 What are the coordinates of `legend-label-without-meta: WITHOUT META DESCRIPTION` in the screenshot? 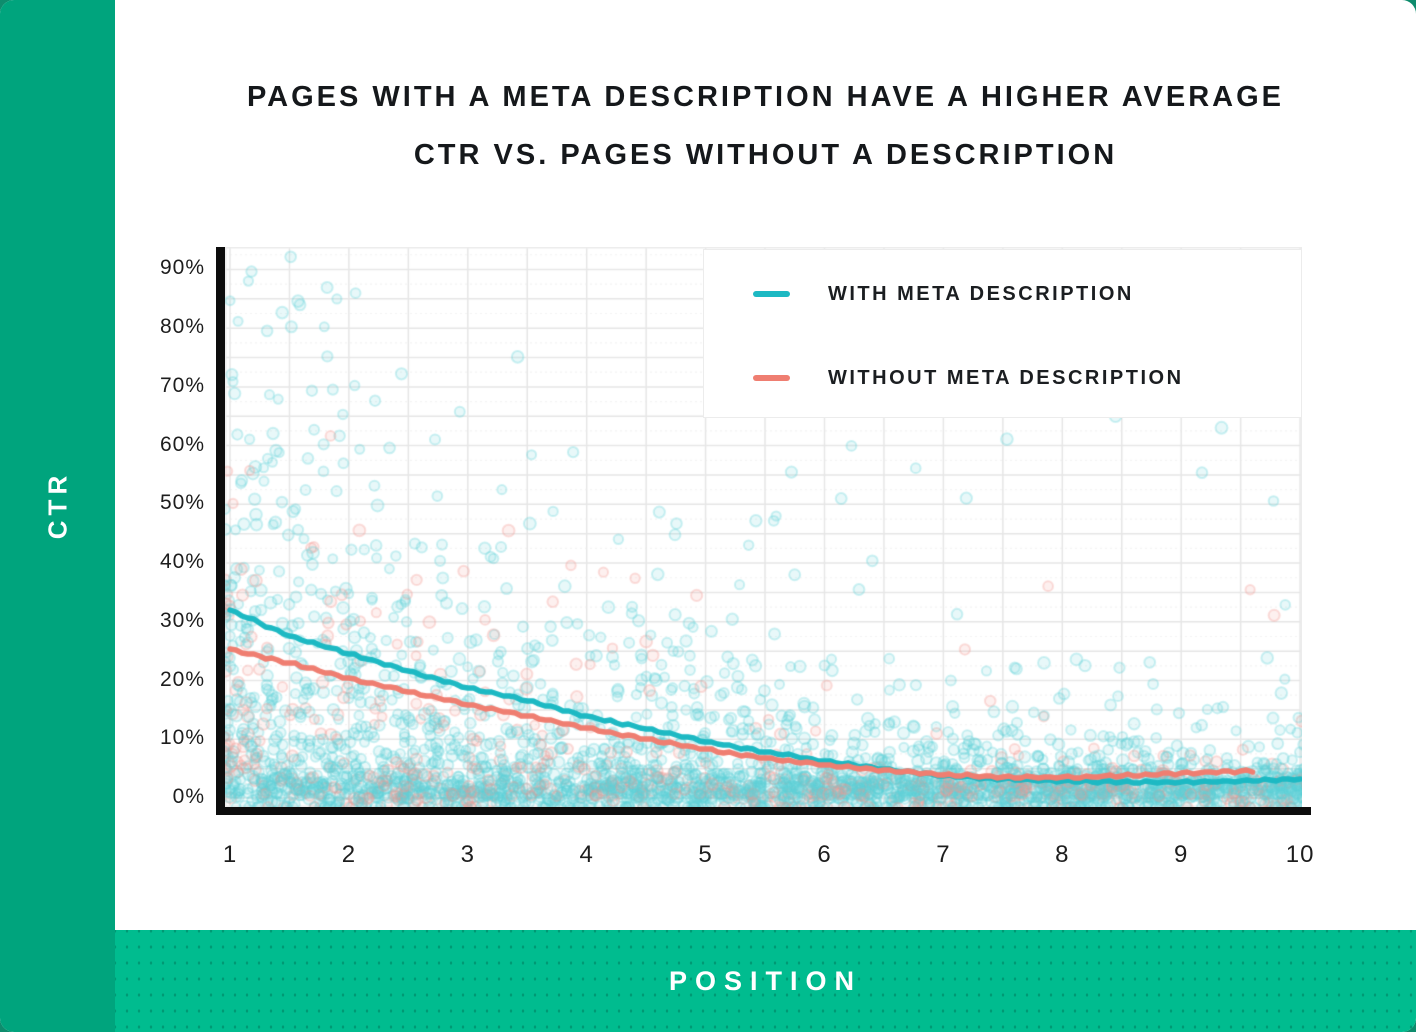 It's located at (1006, 377).